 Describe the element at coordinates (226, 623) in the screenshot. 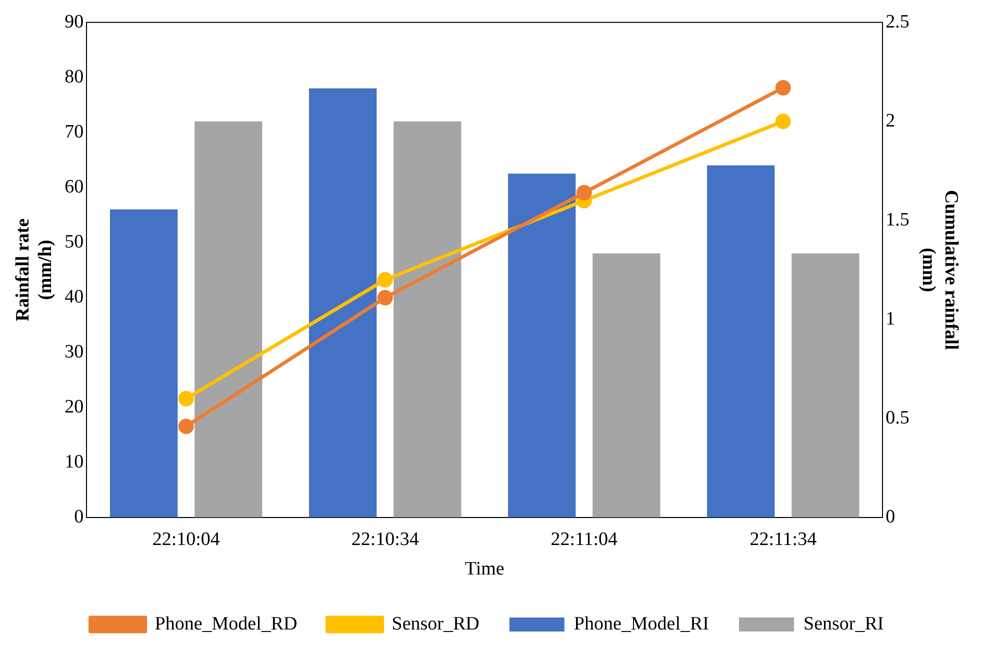

I see `legend-label: Phone_Model_RD` at that location.